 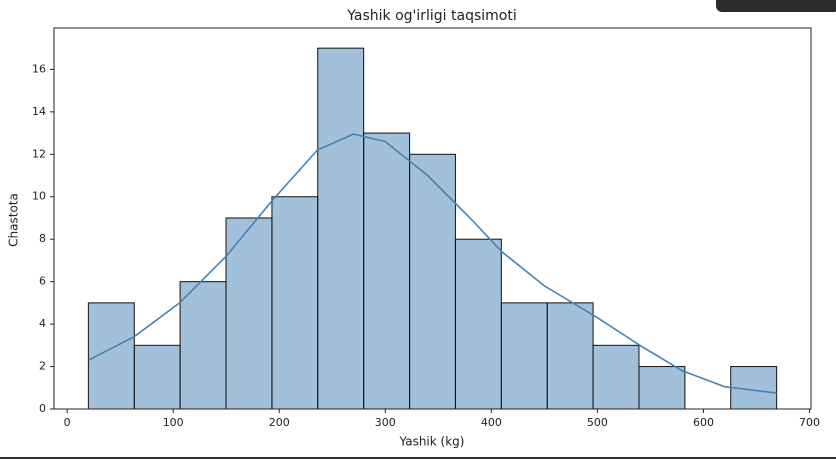 What do you see at coordinates (39, 153) in the screenshot?
I see `y-tick-label: 12` at bounding box center [39, 153].